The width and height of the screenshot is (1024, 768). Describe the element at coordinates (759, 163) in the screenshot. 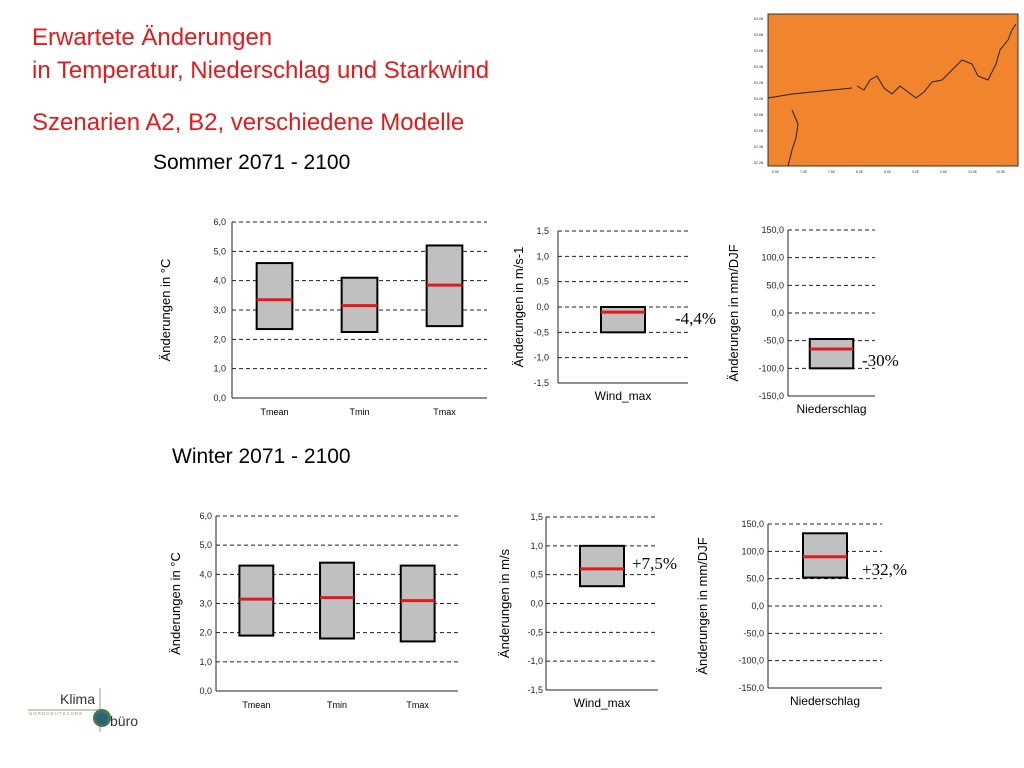

I see `svg-text: 52.2N` at that location.